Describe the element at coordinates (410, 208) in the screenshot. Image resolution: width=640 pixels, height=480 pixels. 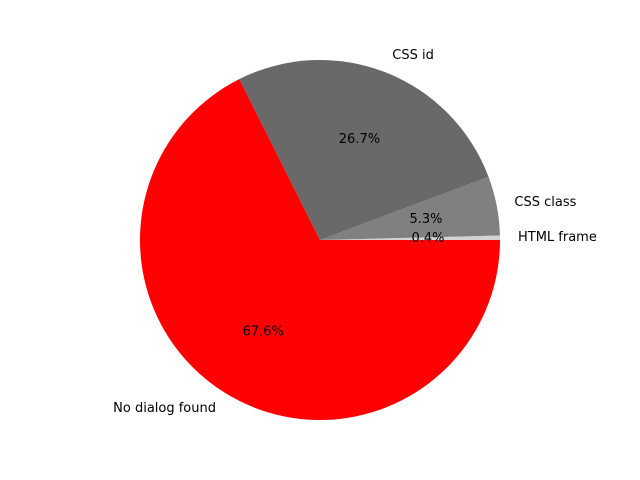
I see `pie-slice-css-class` at that location.